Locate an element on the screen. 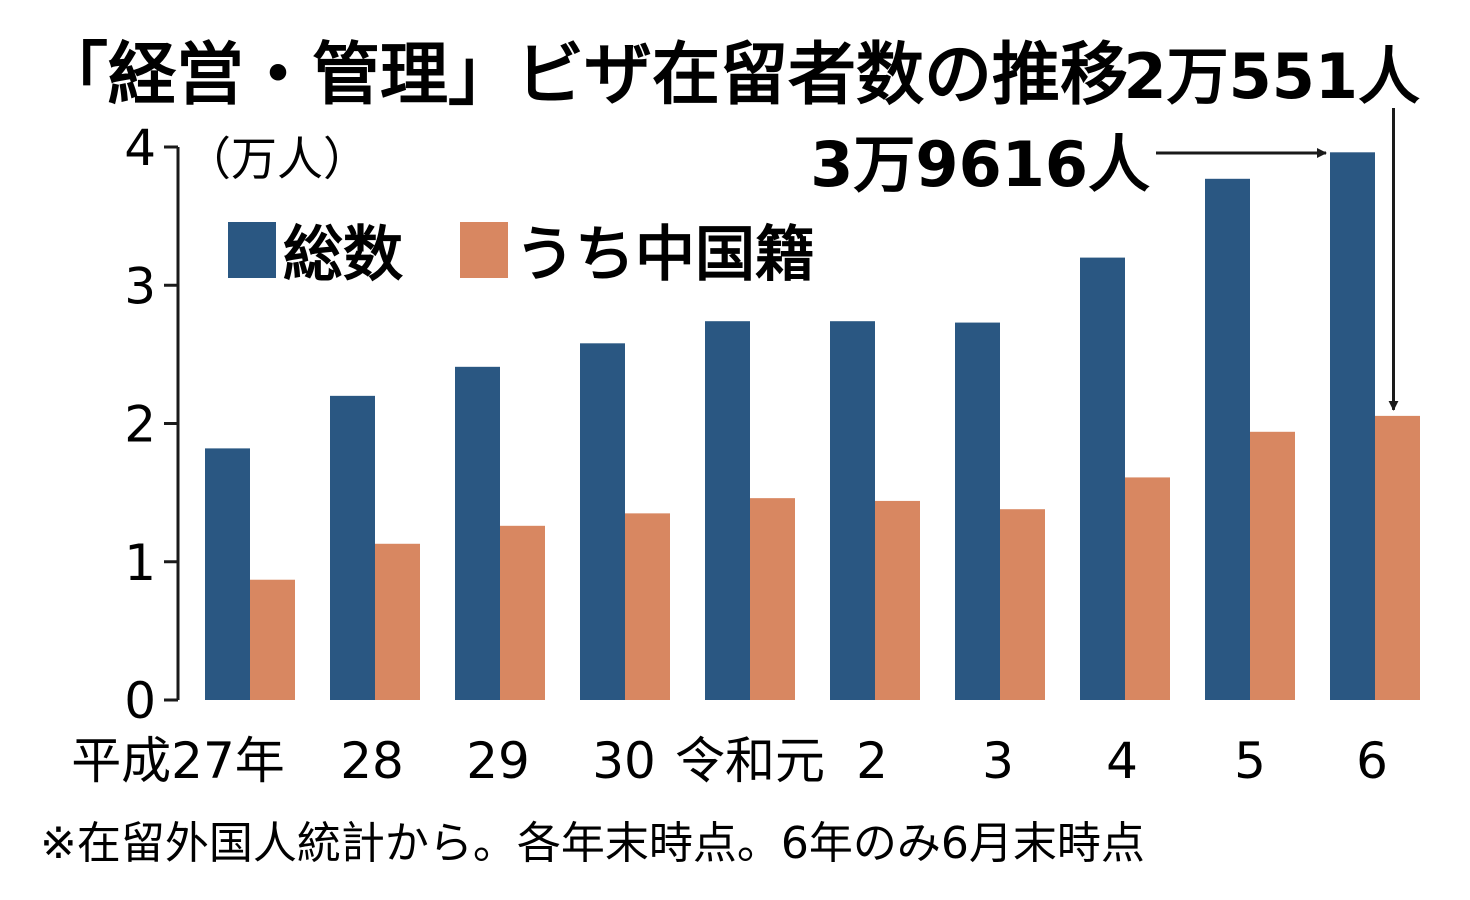 The image size is (1470, 900). y-tick-label: 4 is located at coordinates (140, 148).